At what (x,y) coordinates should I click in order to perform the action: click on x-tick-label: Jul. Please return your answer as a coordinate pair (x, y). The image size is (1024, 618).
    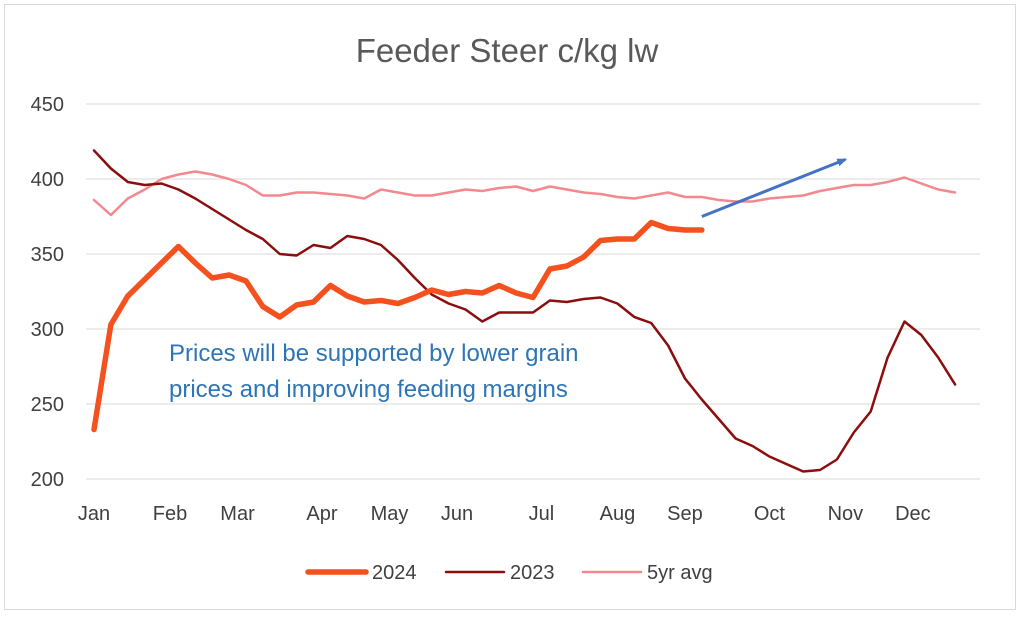
    Looking at the image, I should click on (542, 514).